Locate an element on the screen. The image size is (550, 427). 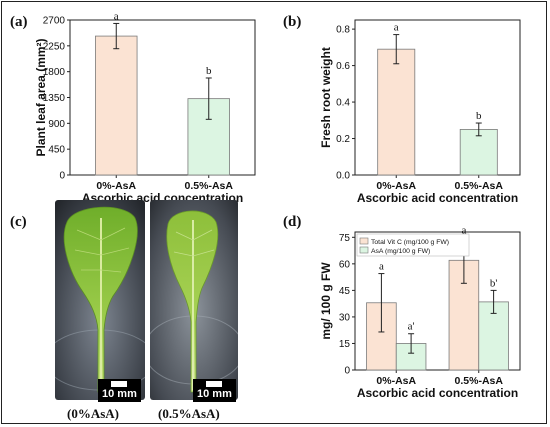
significance-letter-a: a is located at coordinates (116, 16).